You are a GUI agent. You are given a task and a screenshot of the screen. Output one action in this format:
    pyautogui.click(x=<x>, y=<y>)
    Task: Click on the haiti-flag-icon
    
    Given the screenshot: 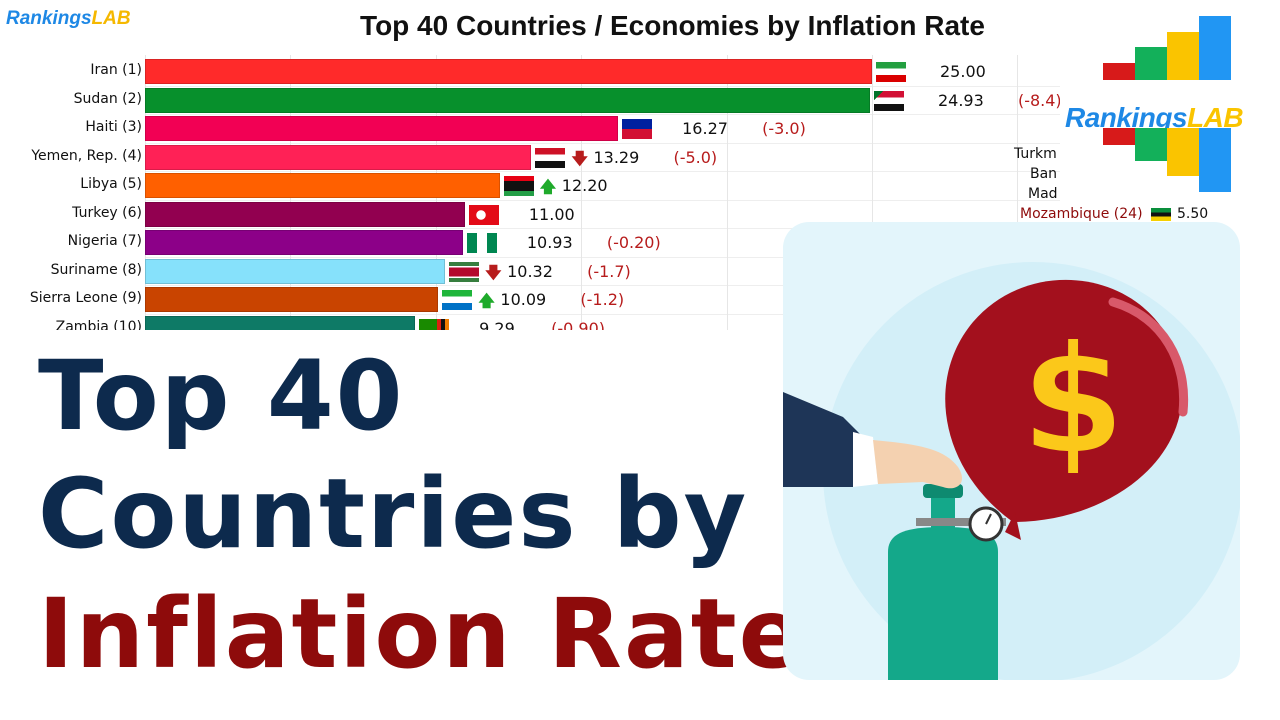 What is the action you would take?
    pyautogui.click(x=637, y=129)
    